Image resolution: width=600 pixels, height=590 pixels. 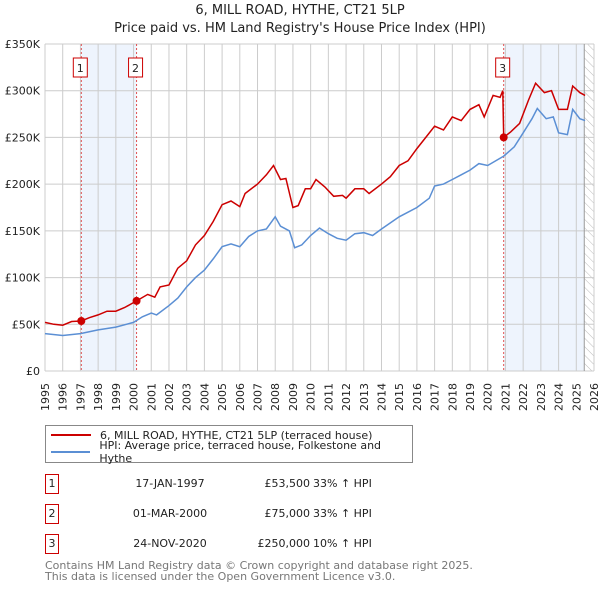 I want to click on sale-badge: 2, so click(x=52, y=514).